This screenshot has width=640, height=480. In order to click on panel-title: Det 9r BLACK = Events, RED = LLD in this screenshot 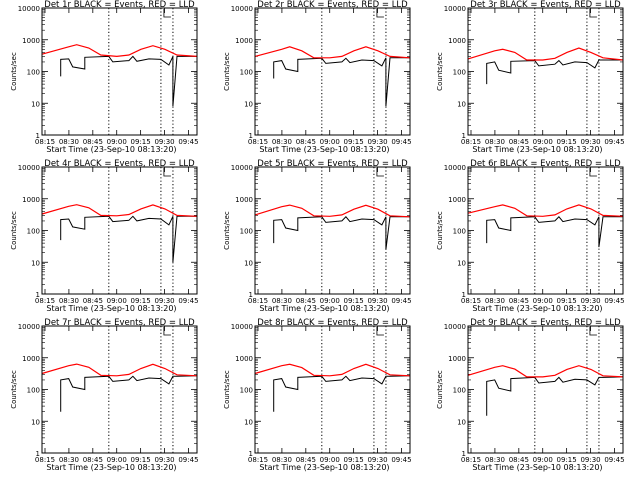, I will do `click(545, 323)`.